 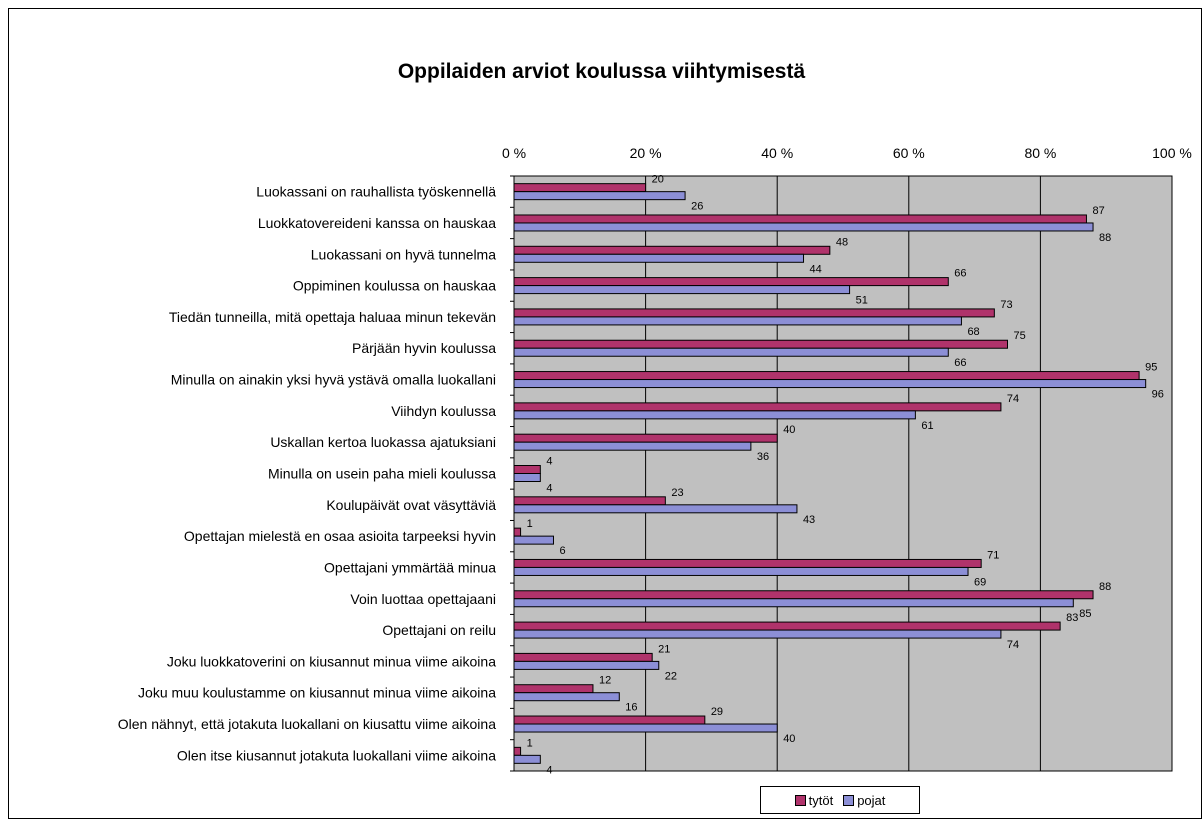 I want to click on x-tick-label: 0 %, so click(x=514, y=153).